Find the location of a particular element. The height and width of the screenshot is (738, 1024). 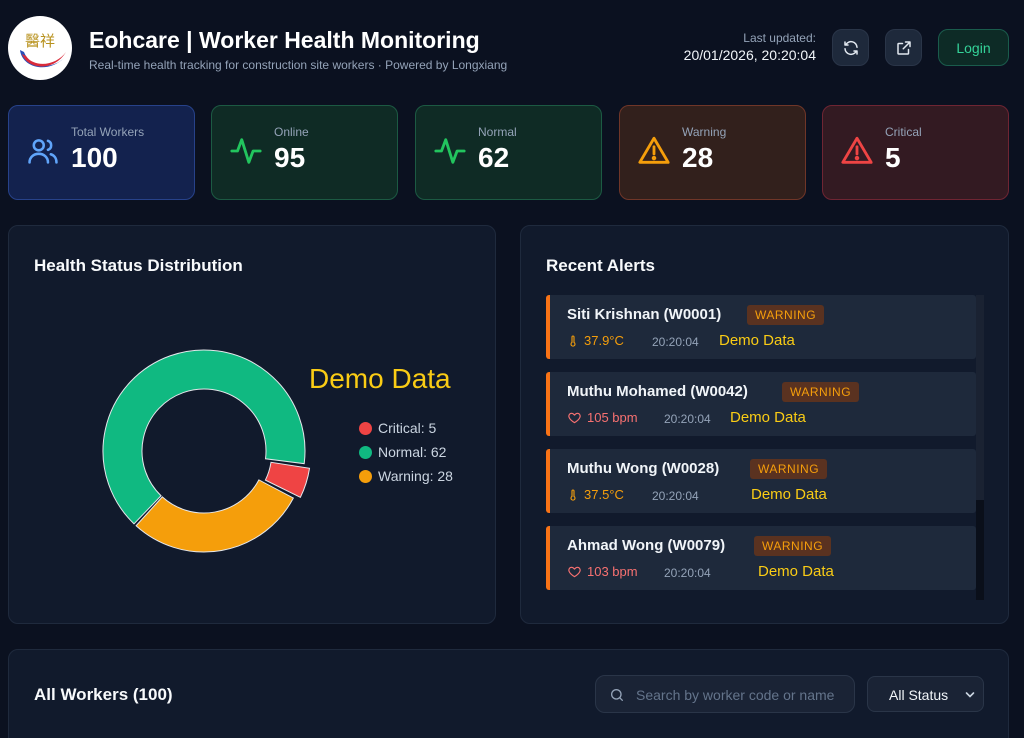

search-box is located at coordinates (725, 694).